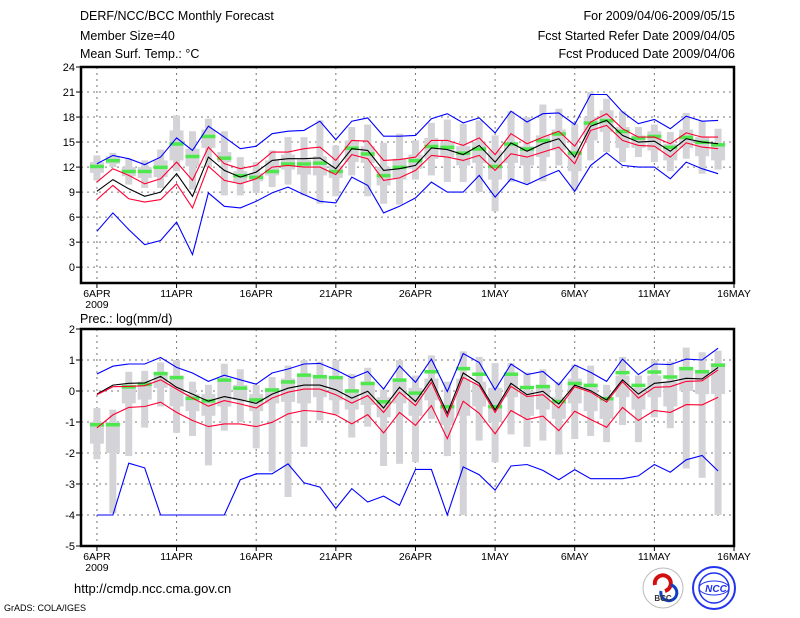 This screenshot has width=800, height=618. I want to click on series-upper-line, so click(407, 394).